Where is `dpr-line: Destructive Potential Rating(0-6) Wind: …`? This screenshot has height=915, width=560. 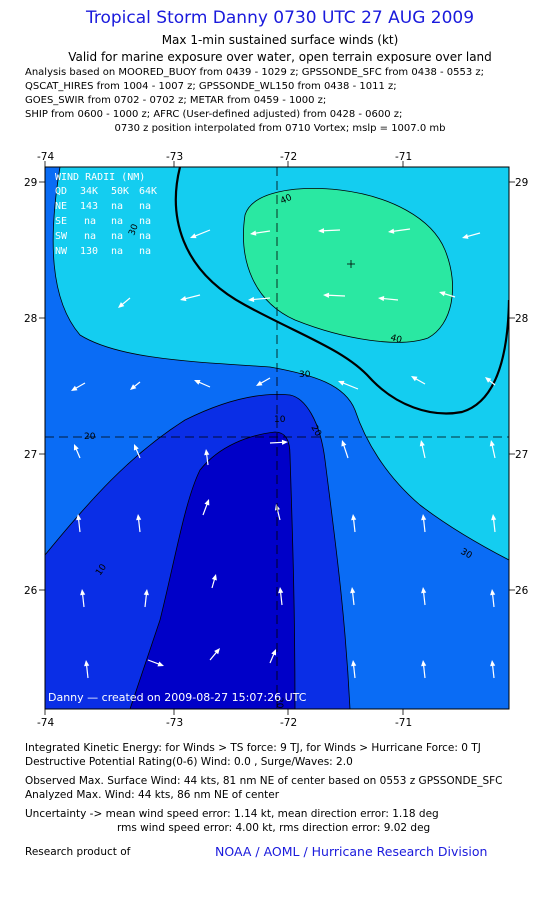
dpr-line: Destructive Potential Rating(0-6) Wind: … is located at coordinates (189, 762).